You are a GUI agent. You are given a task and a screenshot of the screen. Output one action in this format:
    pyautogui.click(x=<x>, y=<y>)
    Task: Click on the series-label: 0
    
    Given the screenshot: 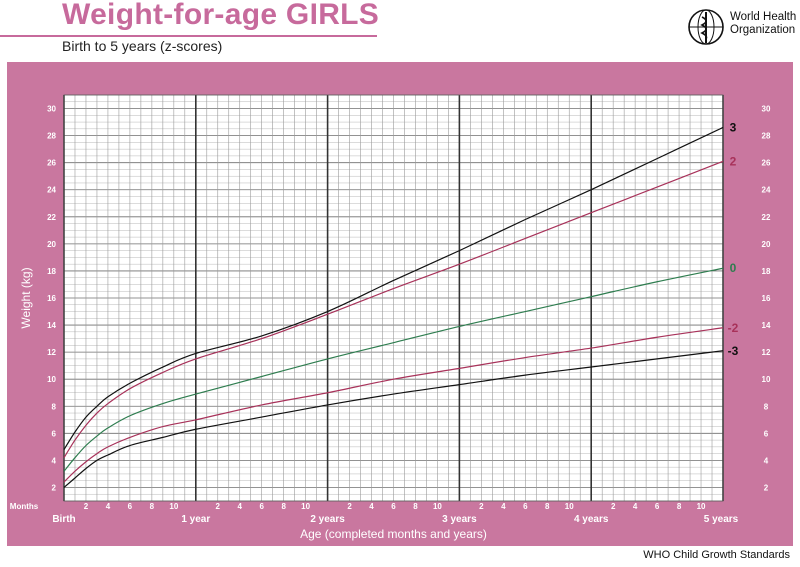 What is the action you would take?
    pyautogui.click(x=733, y=268)
    